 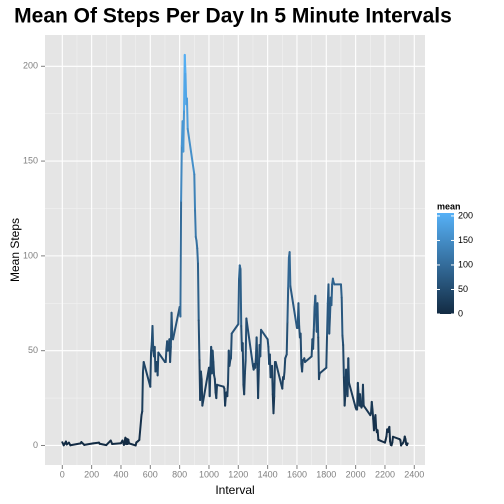 What do you see at coordinates (209, 474) in the screenshot?
I see `x-tick-label: 1000` at bounding box center [209, 474].